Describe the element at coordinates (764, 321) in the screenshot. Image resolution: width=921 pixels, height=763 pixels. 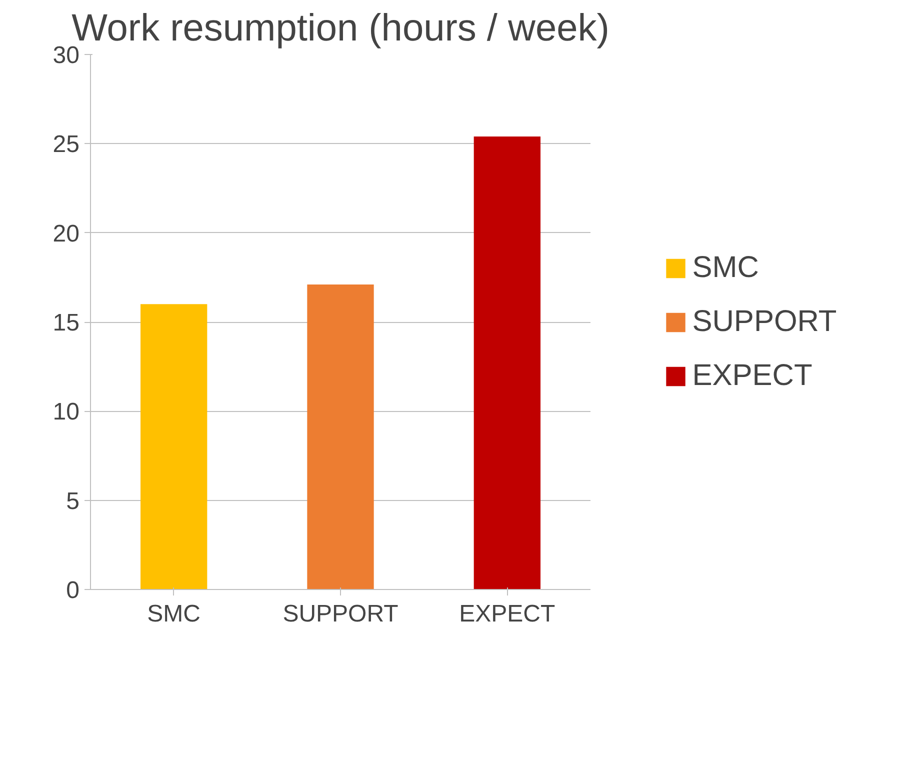
I see `legend-label: SUPPORT` at that location.